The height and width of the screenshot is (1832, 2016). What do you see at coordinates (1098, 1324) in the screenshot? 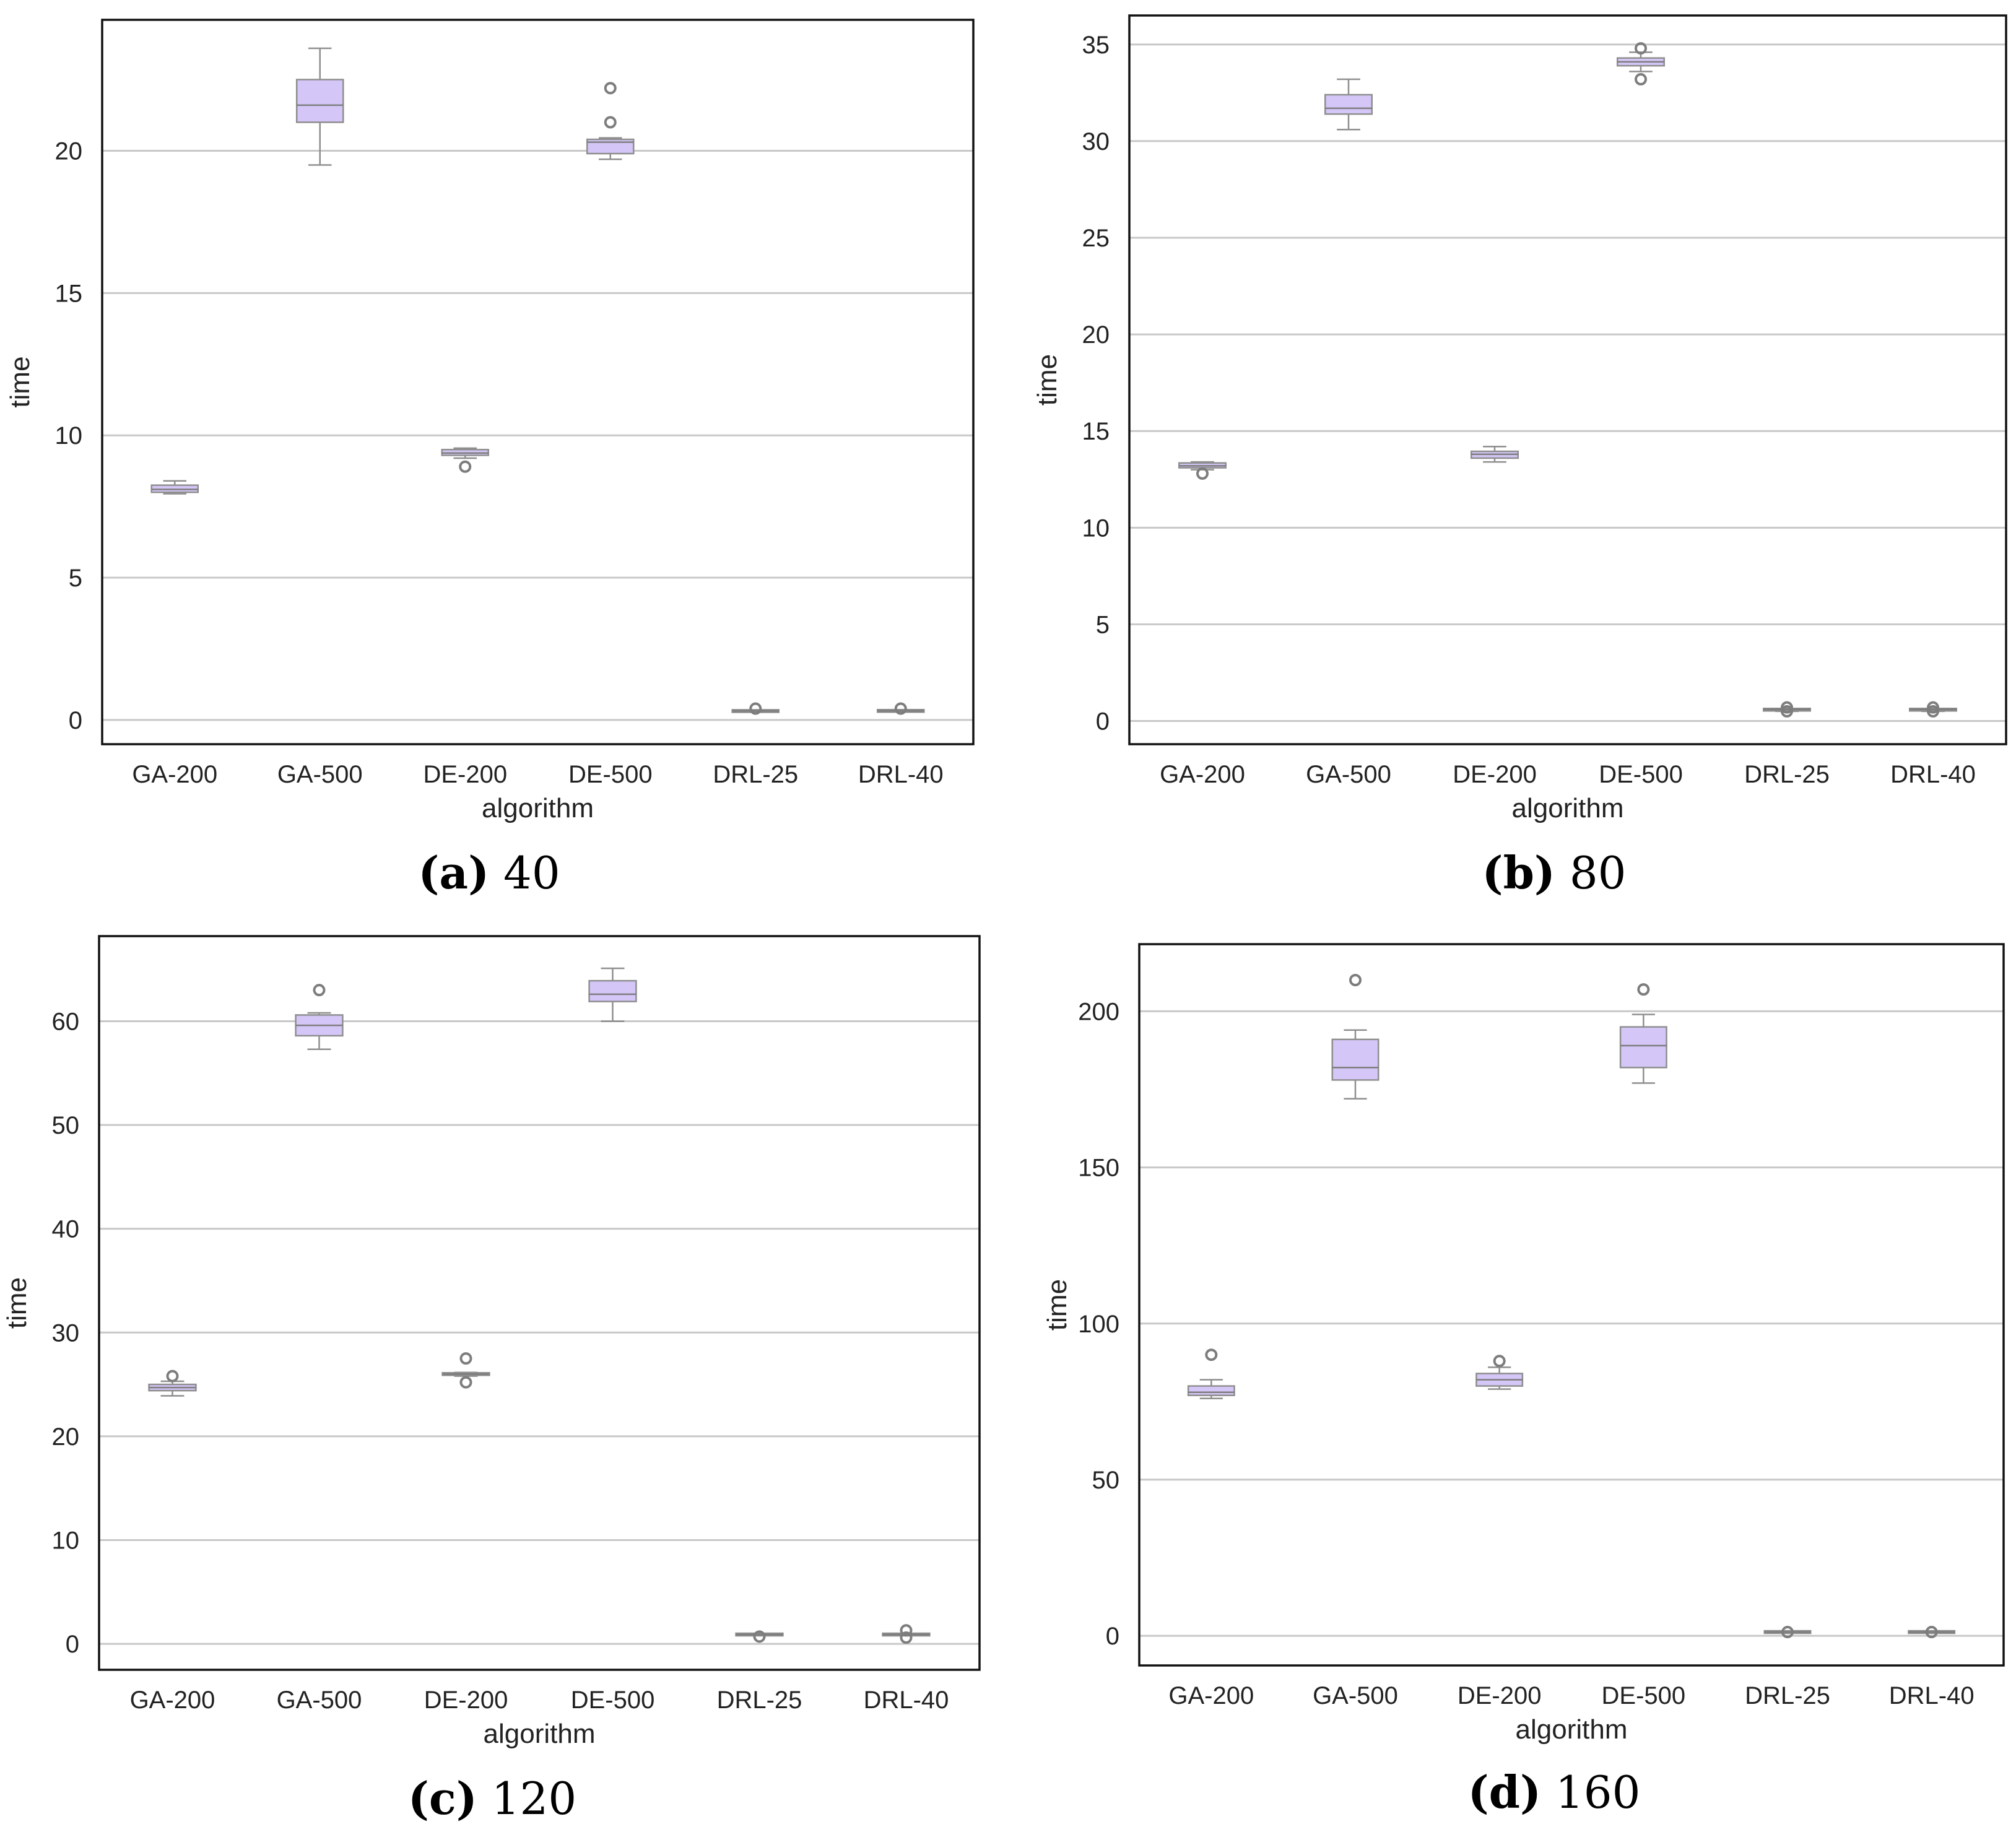
I see `y-tick-label: 100` at bounding box center [1098, 1324].